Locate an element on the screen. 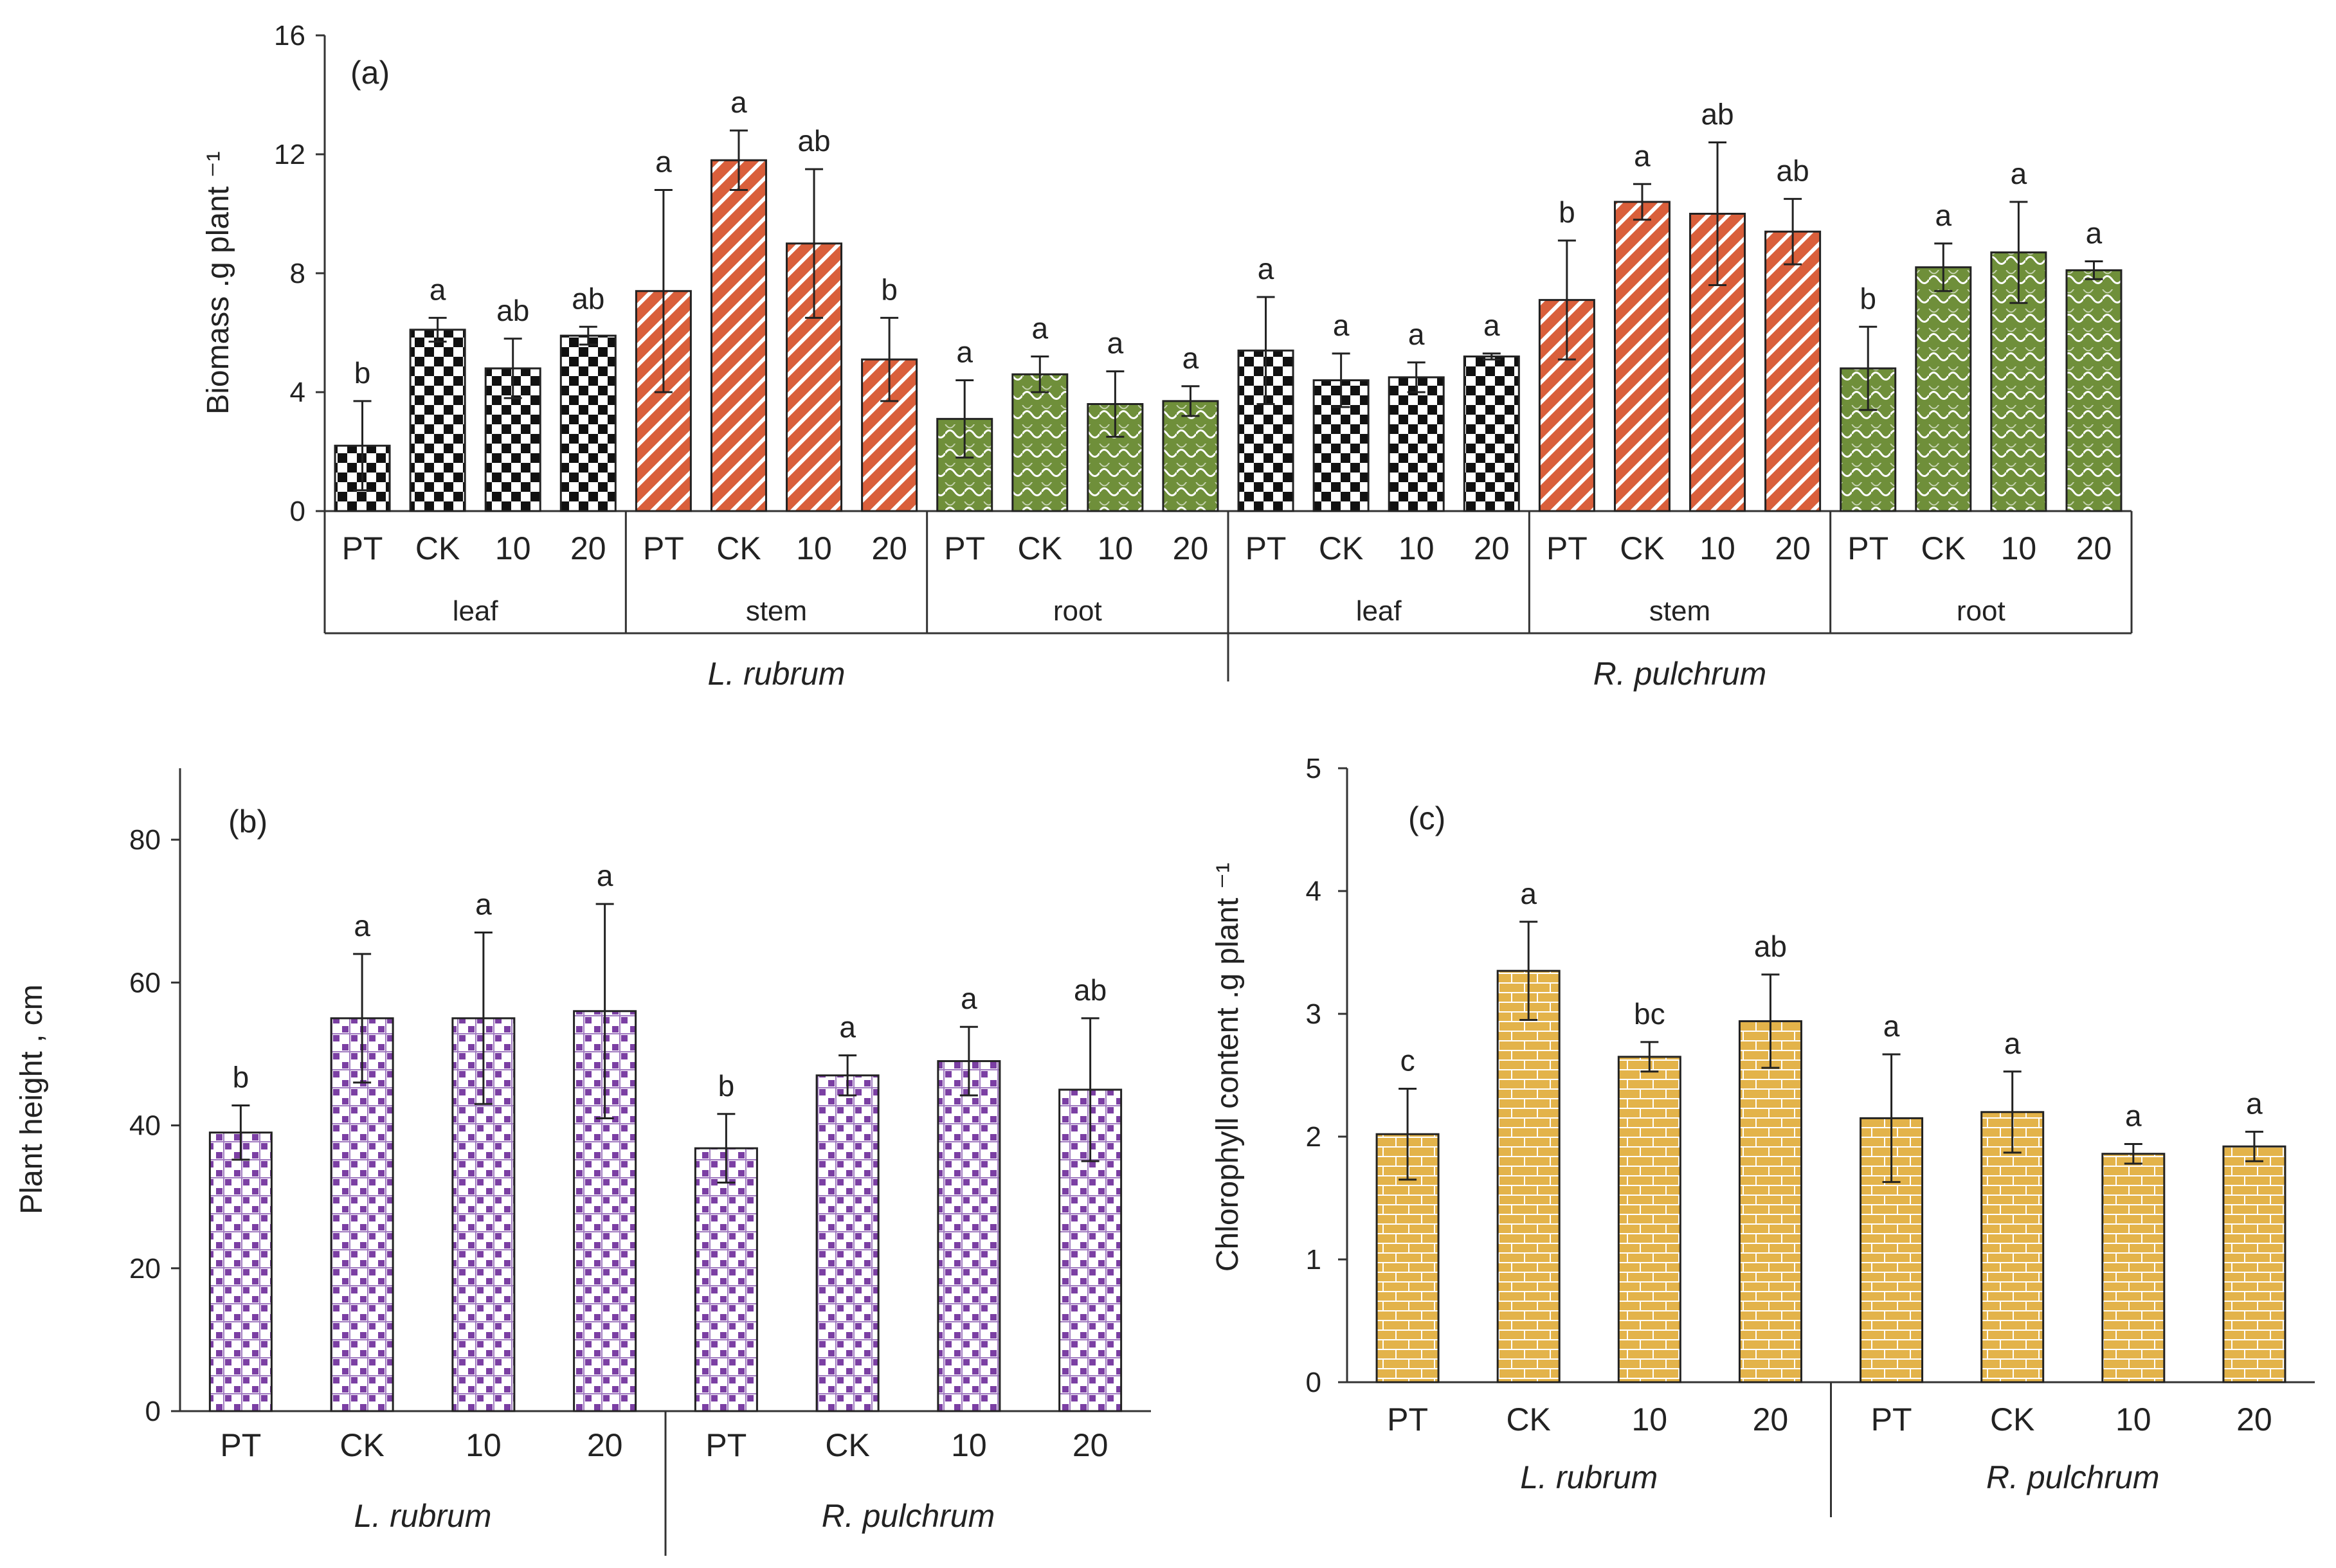 Image resolution: width=2336 pixels, height=1568 pixels. y-tick-label: 60 is located at coordinates (145, 982).